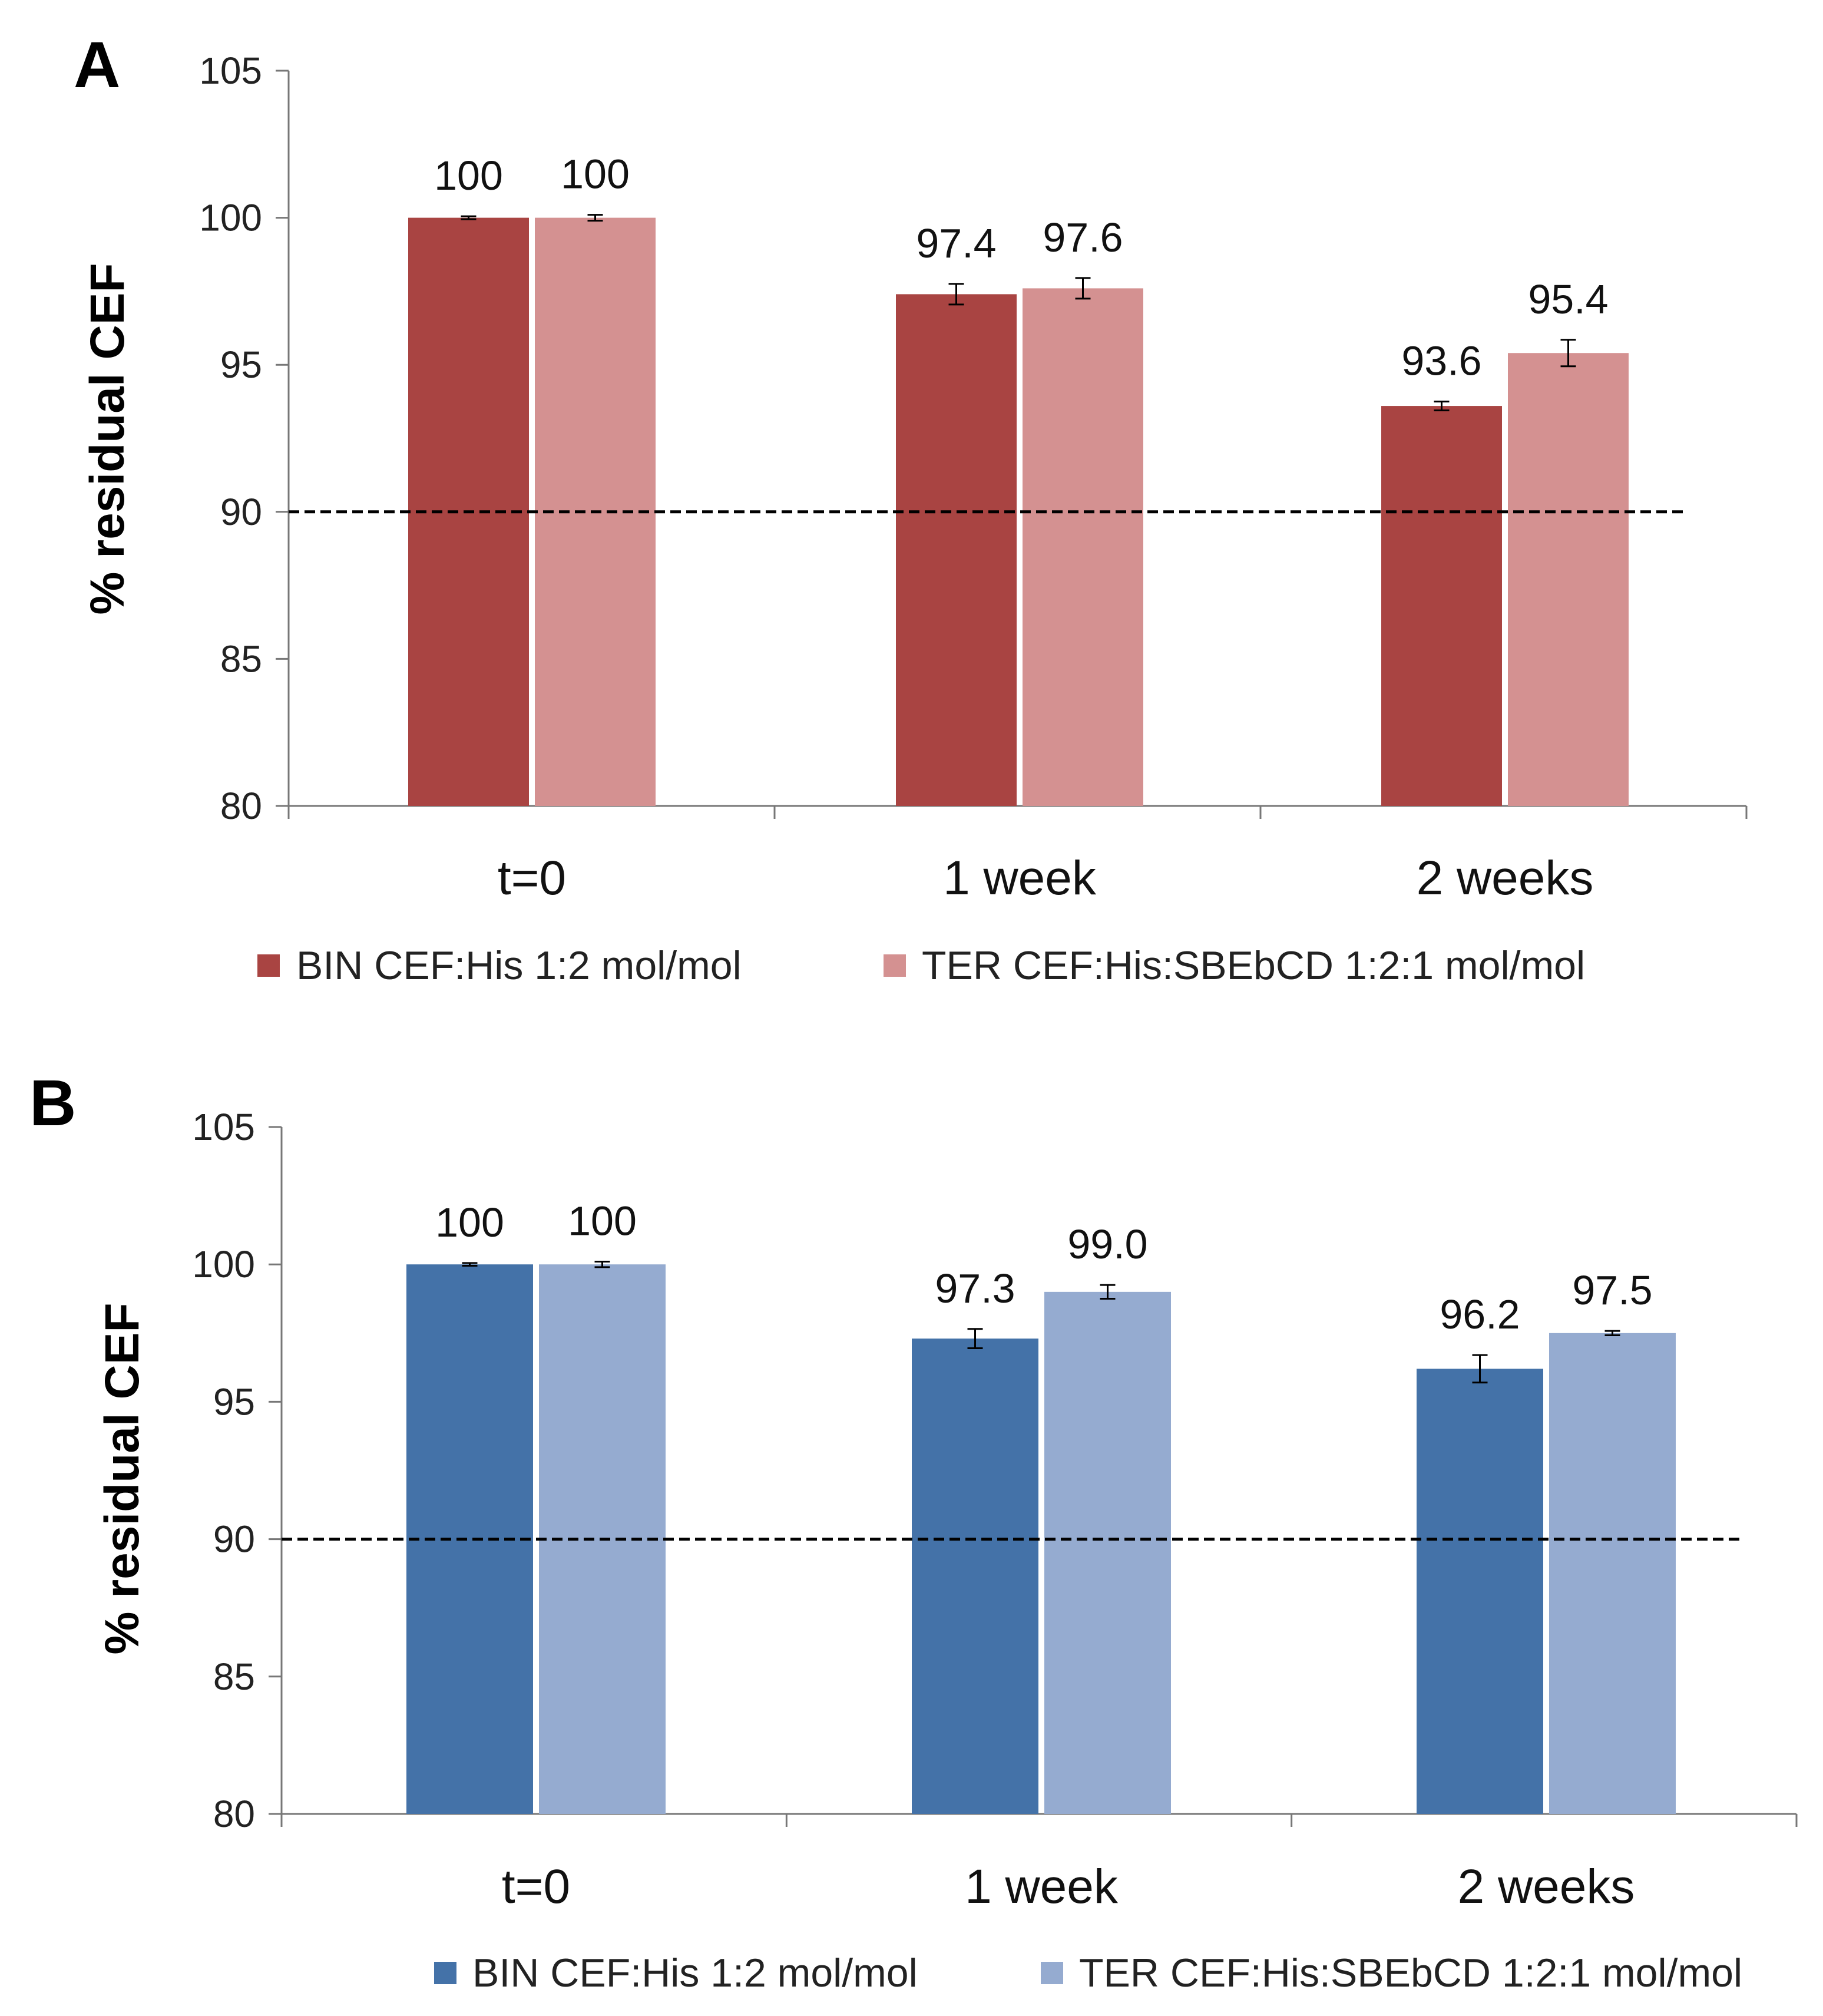 The image size is (1823, 2016). What do you see at coordinates (956, 243) in the screenshot?
I see `data-label: 97.4` at bounding box center [956, 243].